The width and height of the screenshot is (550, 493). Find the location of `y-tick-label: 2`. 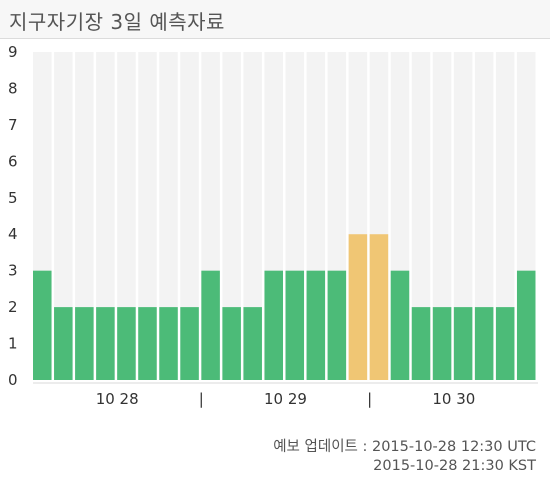

y-tick-label: 2 is located at coordinates (13, 307).